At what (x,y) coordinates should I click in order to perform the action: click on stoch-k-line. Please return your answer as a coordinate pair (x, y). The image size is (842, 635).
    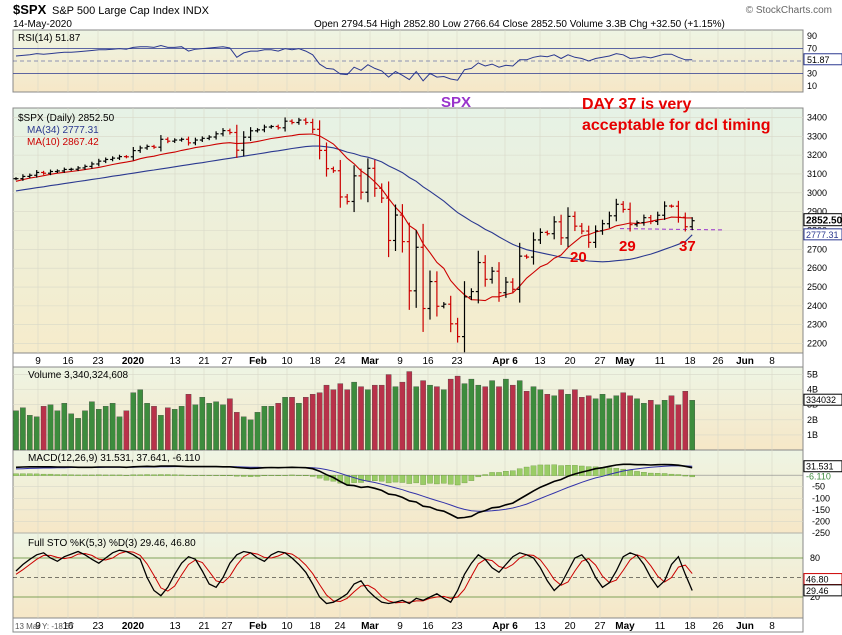
    Looking at the image, I should click on (354, 577).